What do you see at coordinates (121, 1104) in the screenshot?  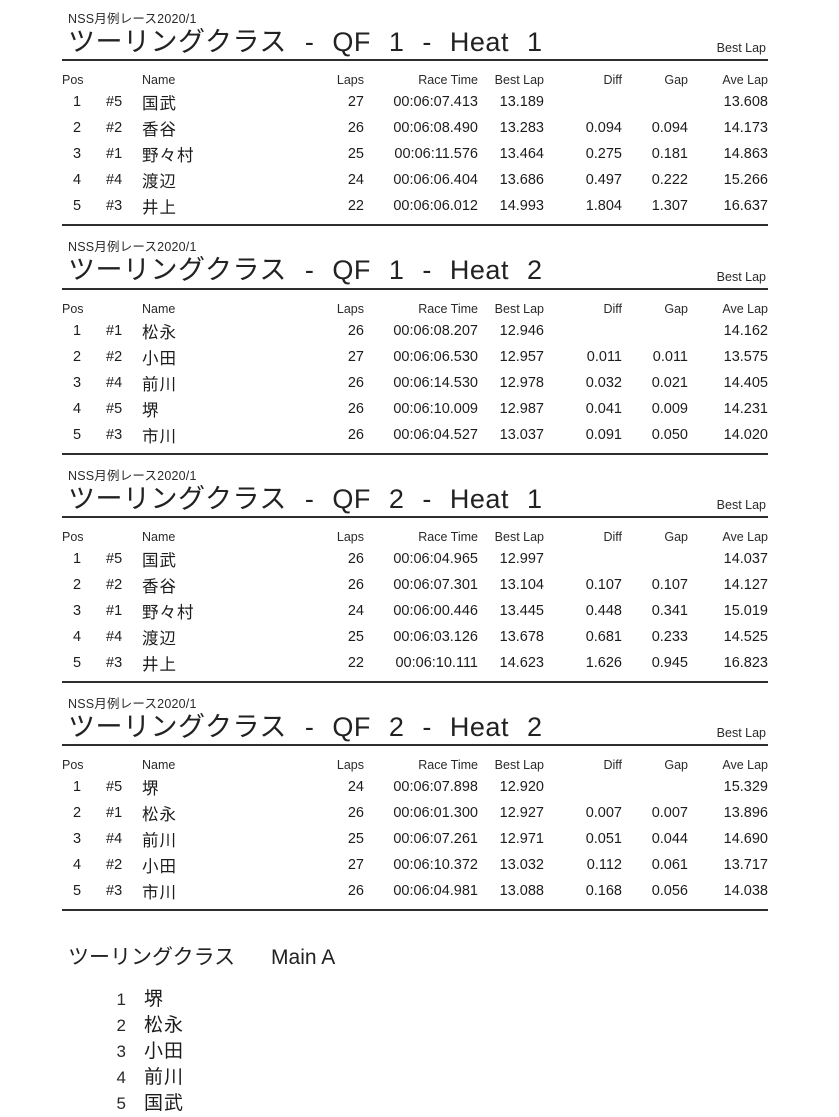 I see `main-a-entry-pos: 5` at bounding box center [121, 1104].